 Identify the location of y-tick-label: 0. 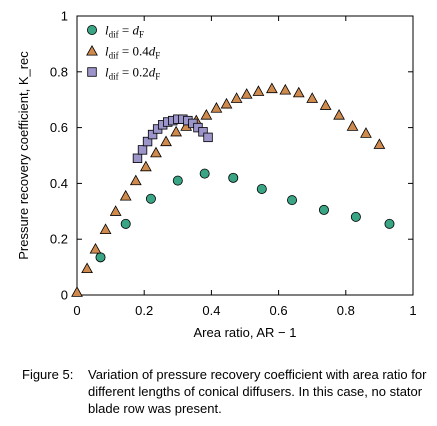
(64, 295).